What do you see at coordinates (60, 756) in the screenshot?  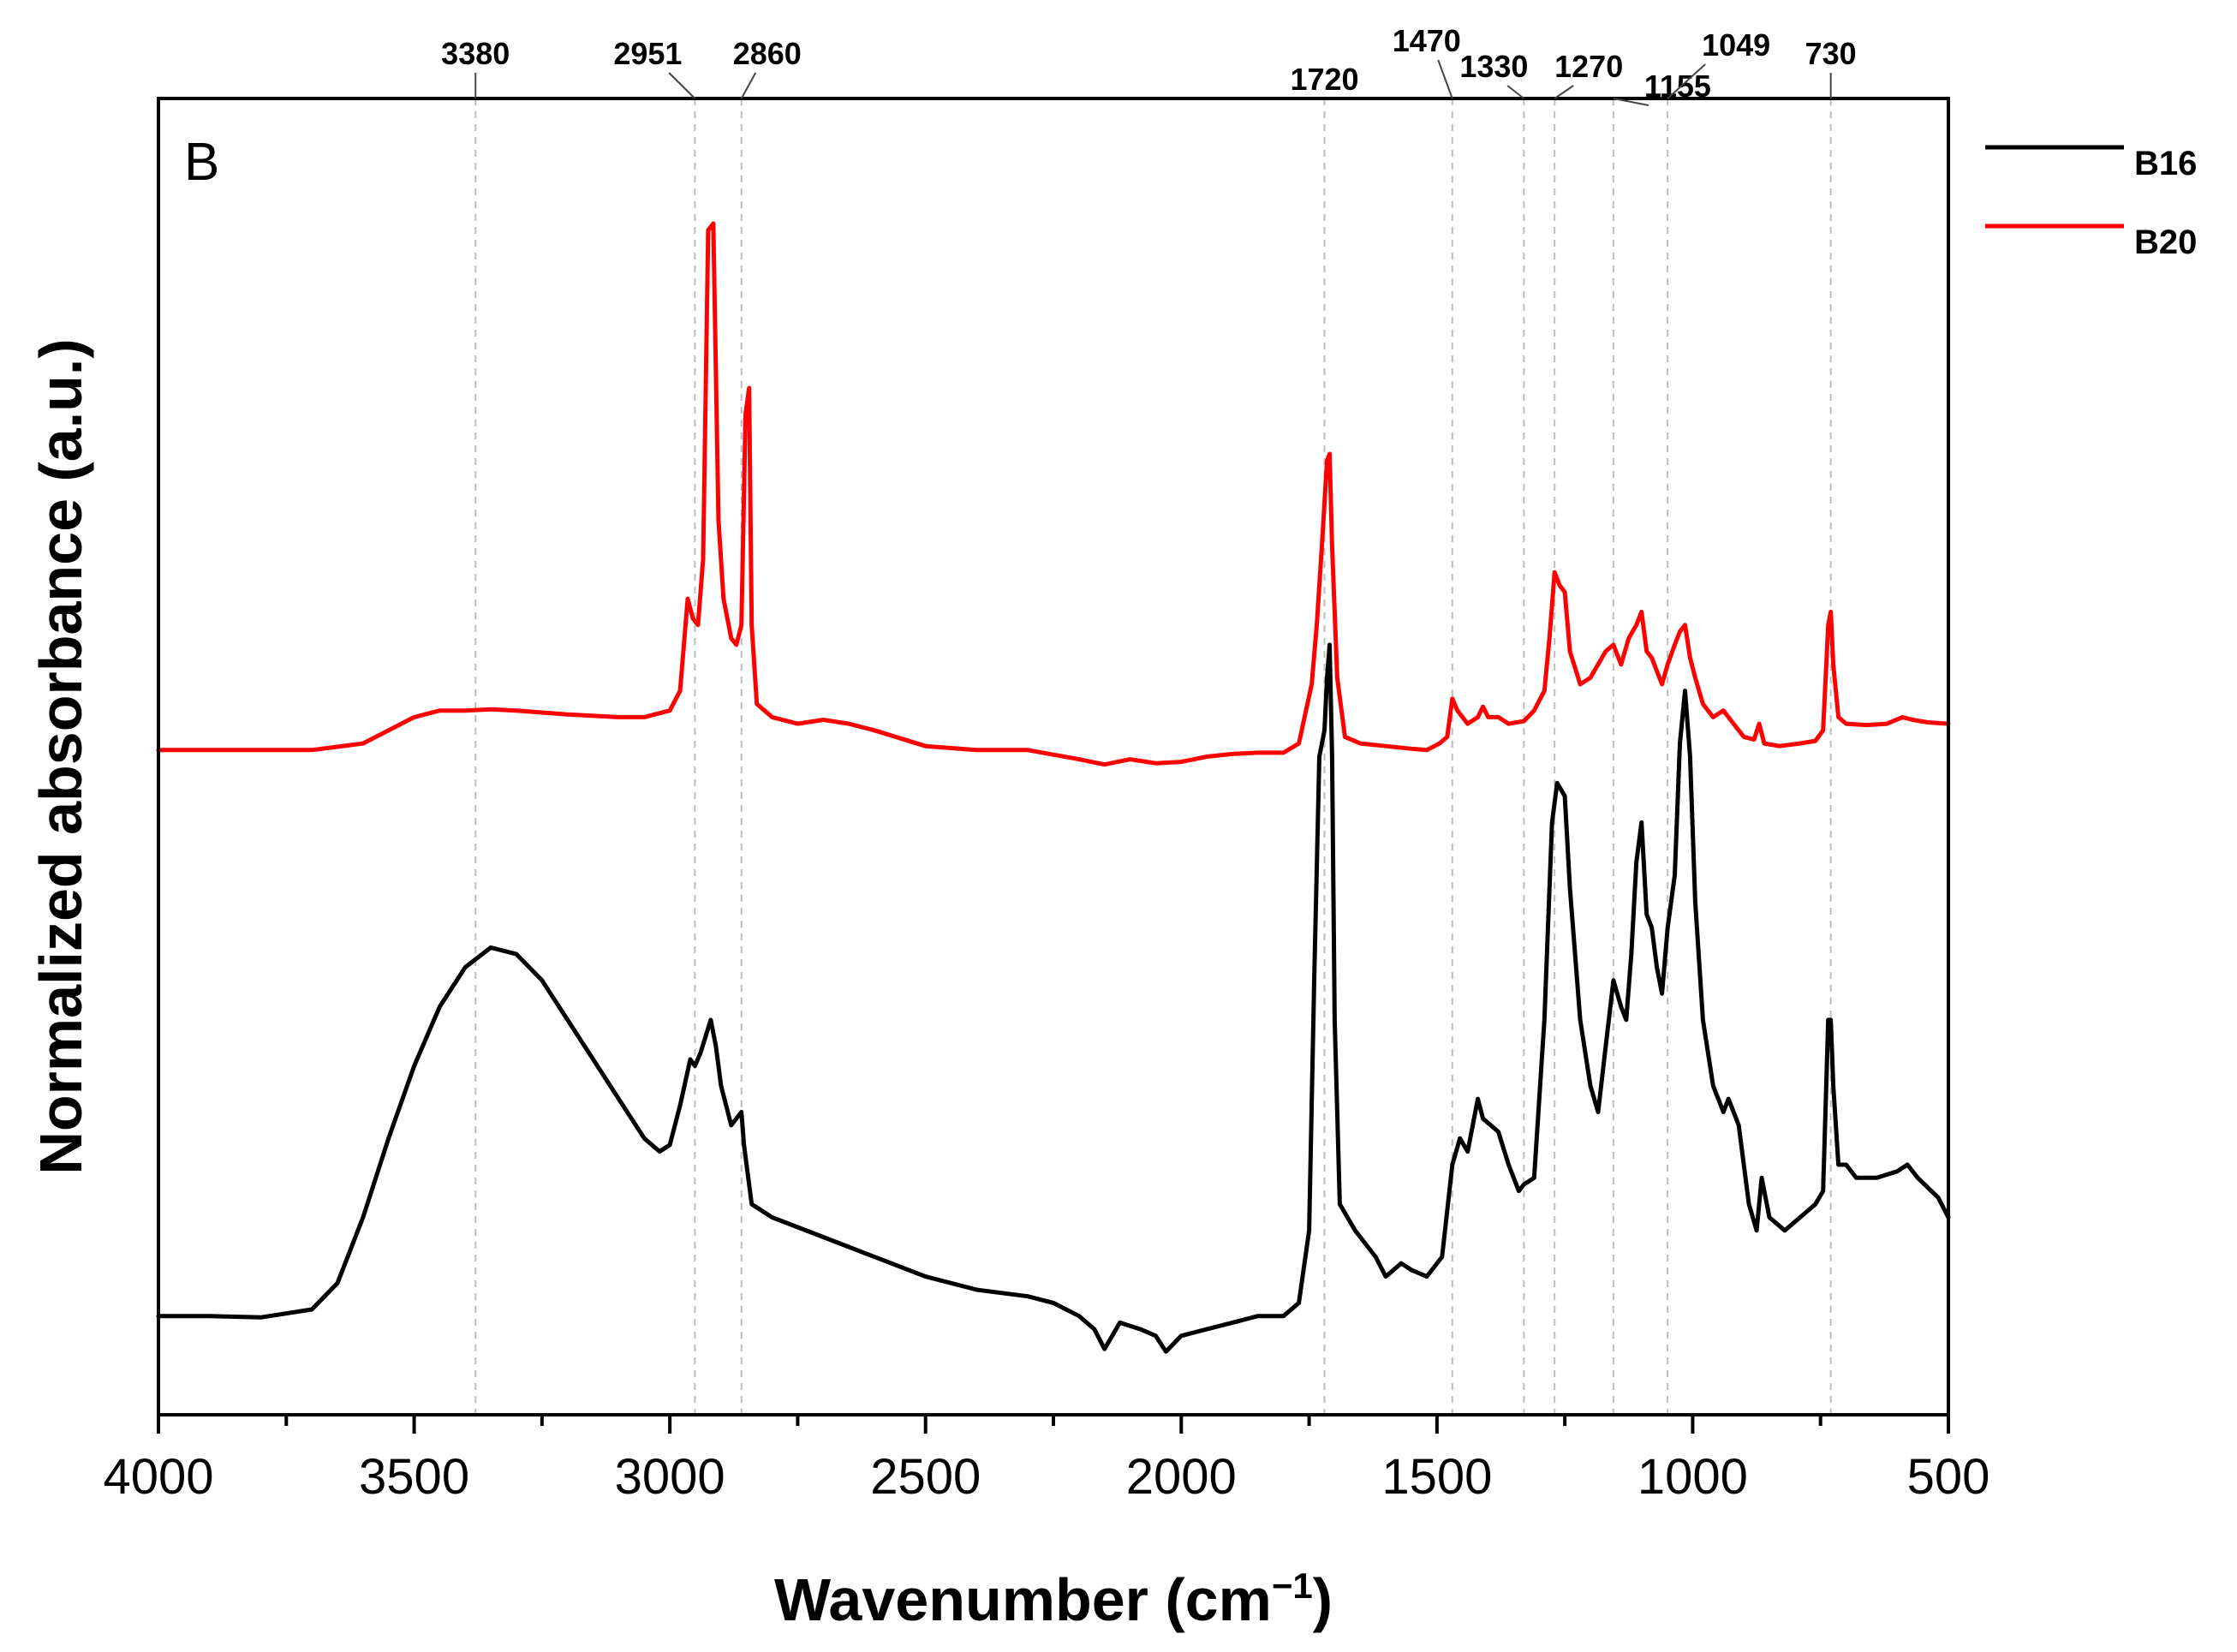 I see `y-axis-title: Normalized absorbance (a.u.)` at bounding box center [60, 756].